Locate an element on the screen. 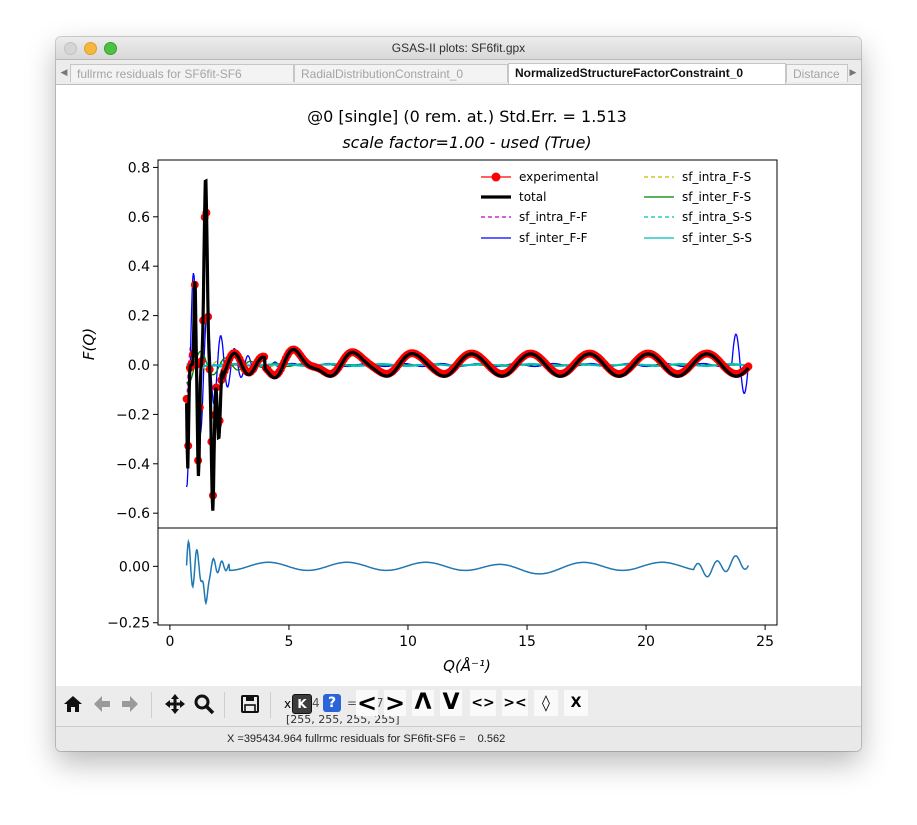 The height and width of the screenshot is (825, 917). x-tick-label: 25 is located at coordinates (765, 642).